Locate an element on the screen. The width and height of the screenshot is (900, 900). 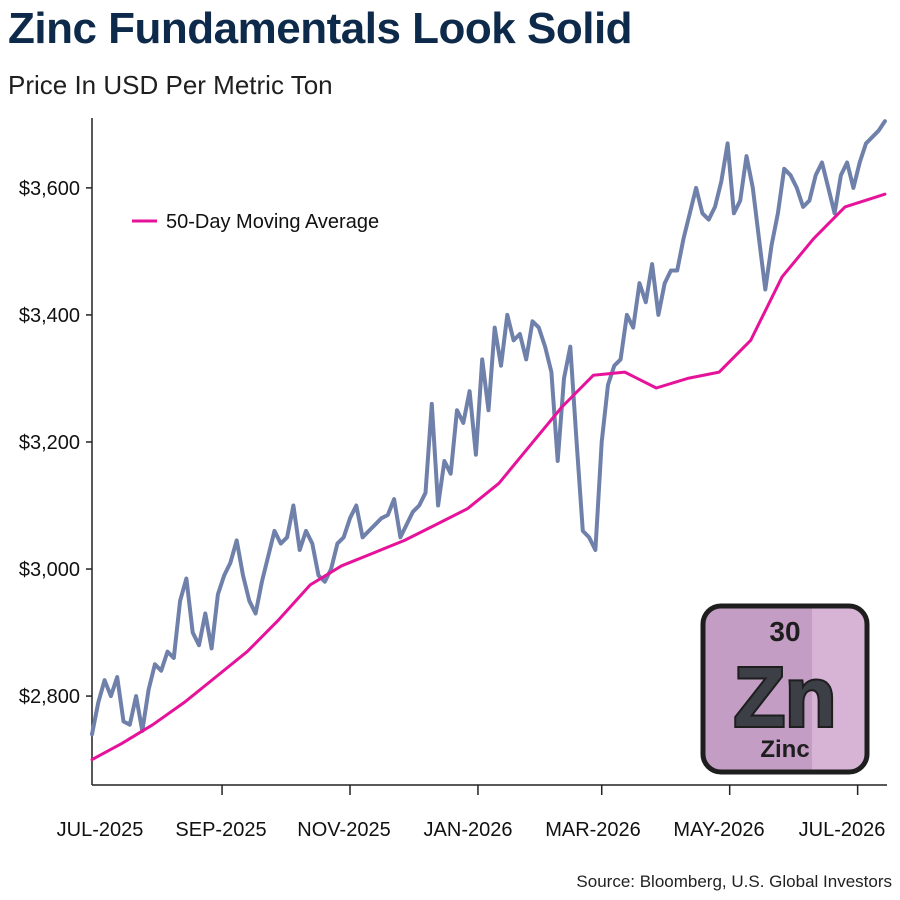
chart-subtitle: Price In USD Per Metric Ton is located at coordinates (170, 85).